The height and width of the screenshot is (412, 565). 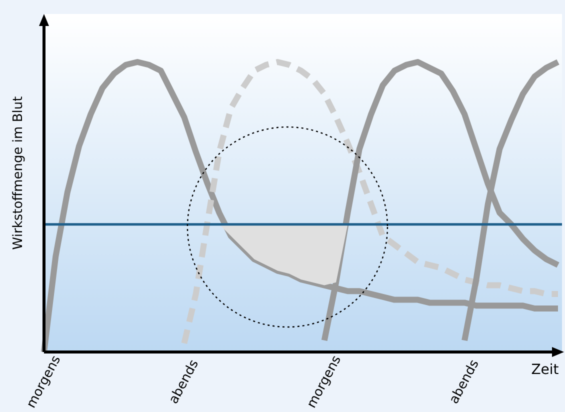 I want to click on x-axis-title: Zeit, so click(x=545, y=370).